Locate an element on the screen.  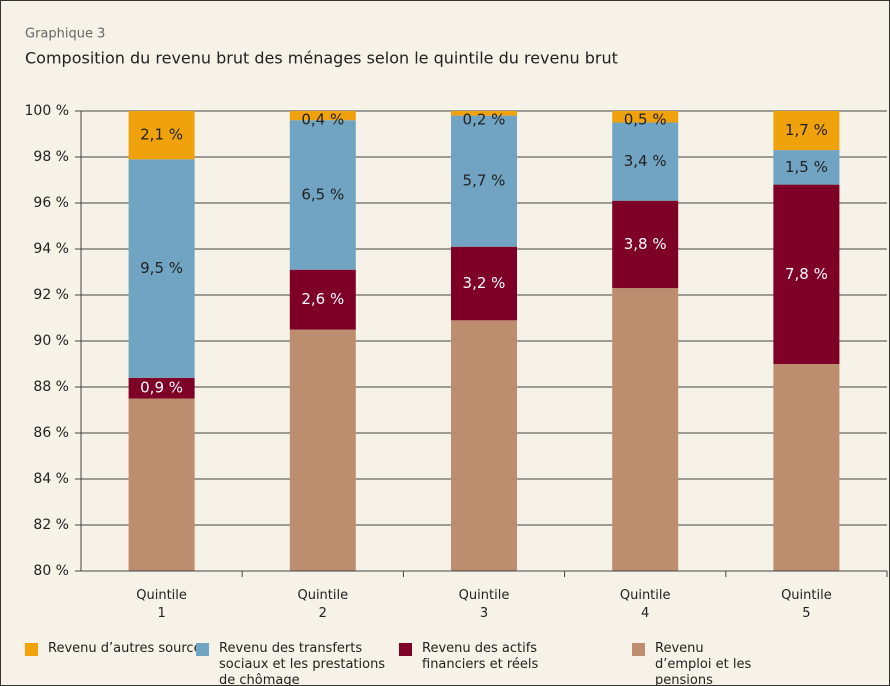
value-label: 3,4 % is located at coordinates (645, 161).